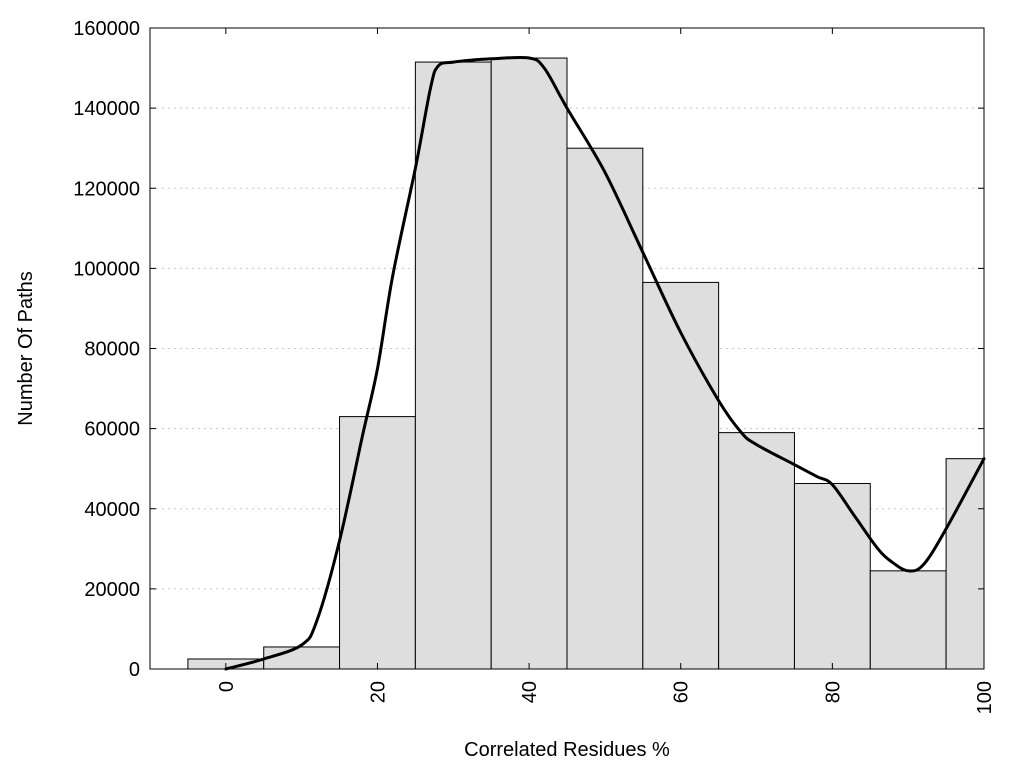 The height and width of the screenshot is (768, 1024). What do you see at coordinates (106, 29) in the screenshot?
I see `y-tick-label: 160000` at bounding box center [106, 29].